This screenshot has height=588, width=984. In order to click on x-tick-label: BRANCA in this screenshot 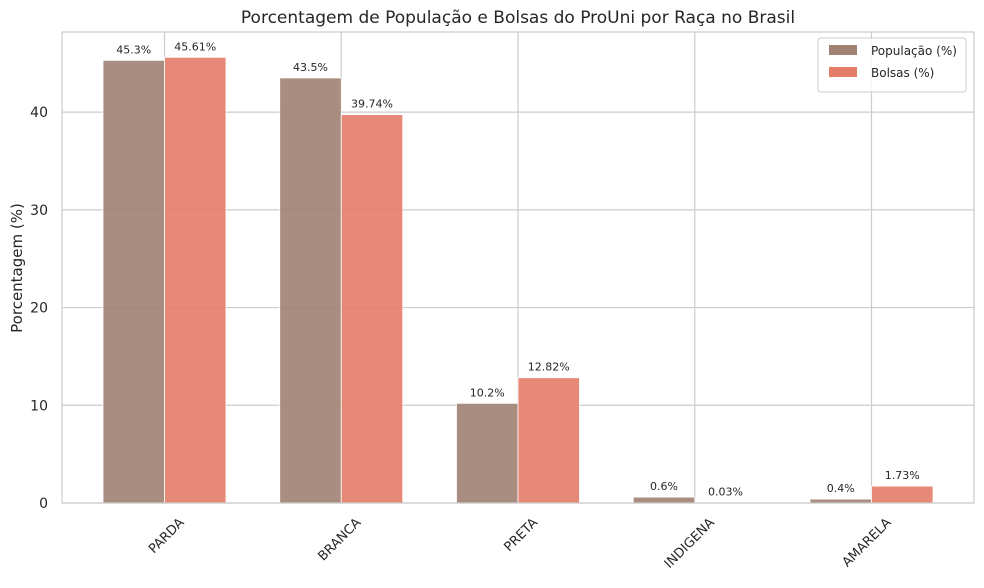, I will do `click(339, 539)`.